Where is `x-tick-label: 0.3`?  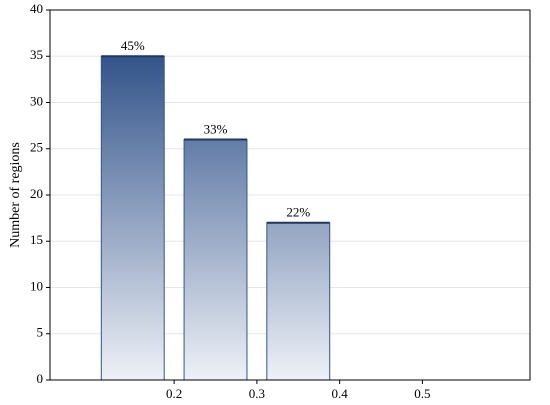 x-tick-label: 0.3 is located at coordinates (257, 393).